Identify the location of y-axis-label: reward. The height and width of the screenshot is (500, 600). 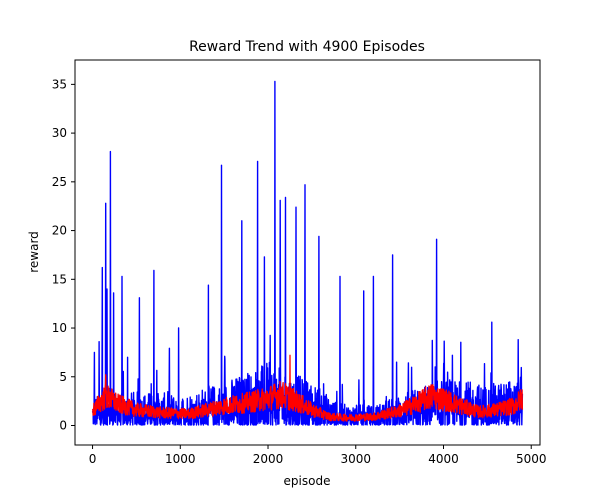
(34, 252).